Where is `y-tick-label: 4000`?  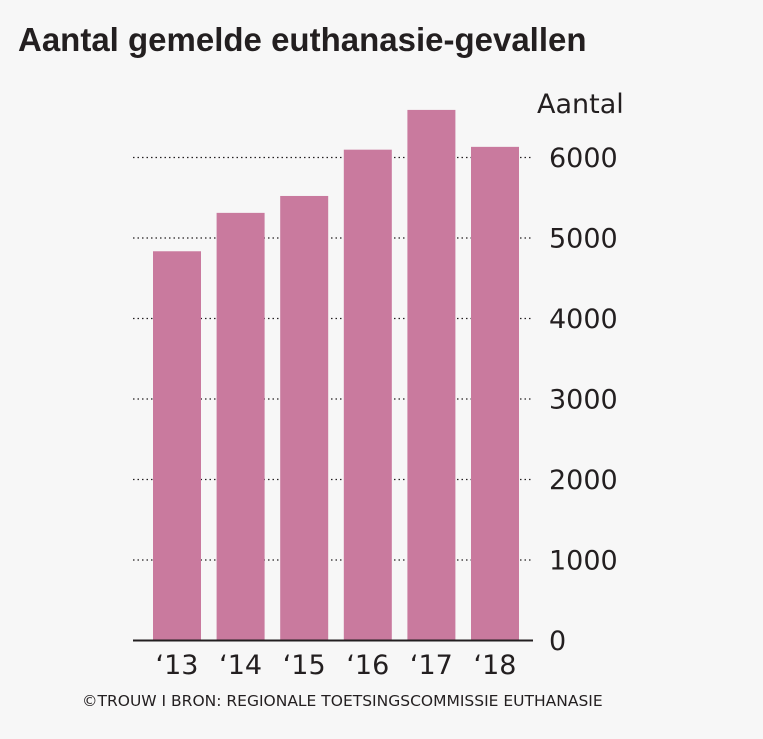 y-tick-label: 4000 is located at coordinates (583, 319).